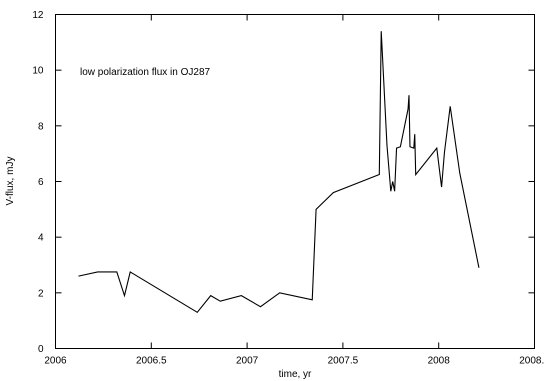 This screenshot has height=381, width=544. I want to click on y-tick-label: 2, so click(41, 293).